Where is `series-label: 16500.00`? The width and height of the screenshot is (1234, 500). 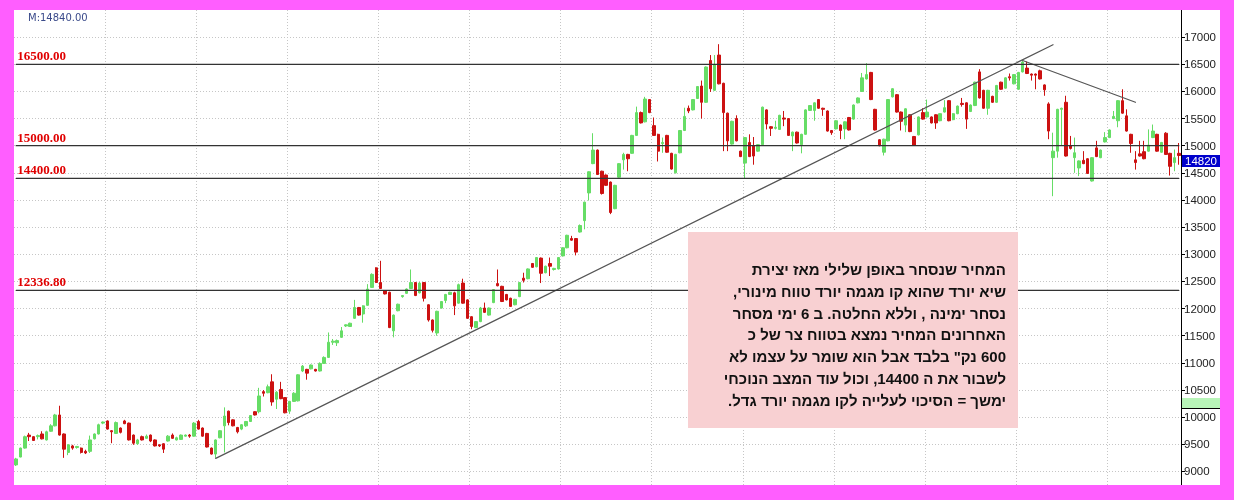
series-label: 16500.00 is located at coordinates (41, 56).